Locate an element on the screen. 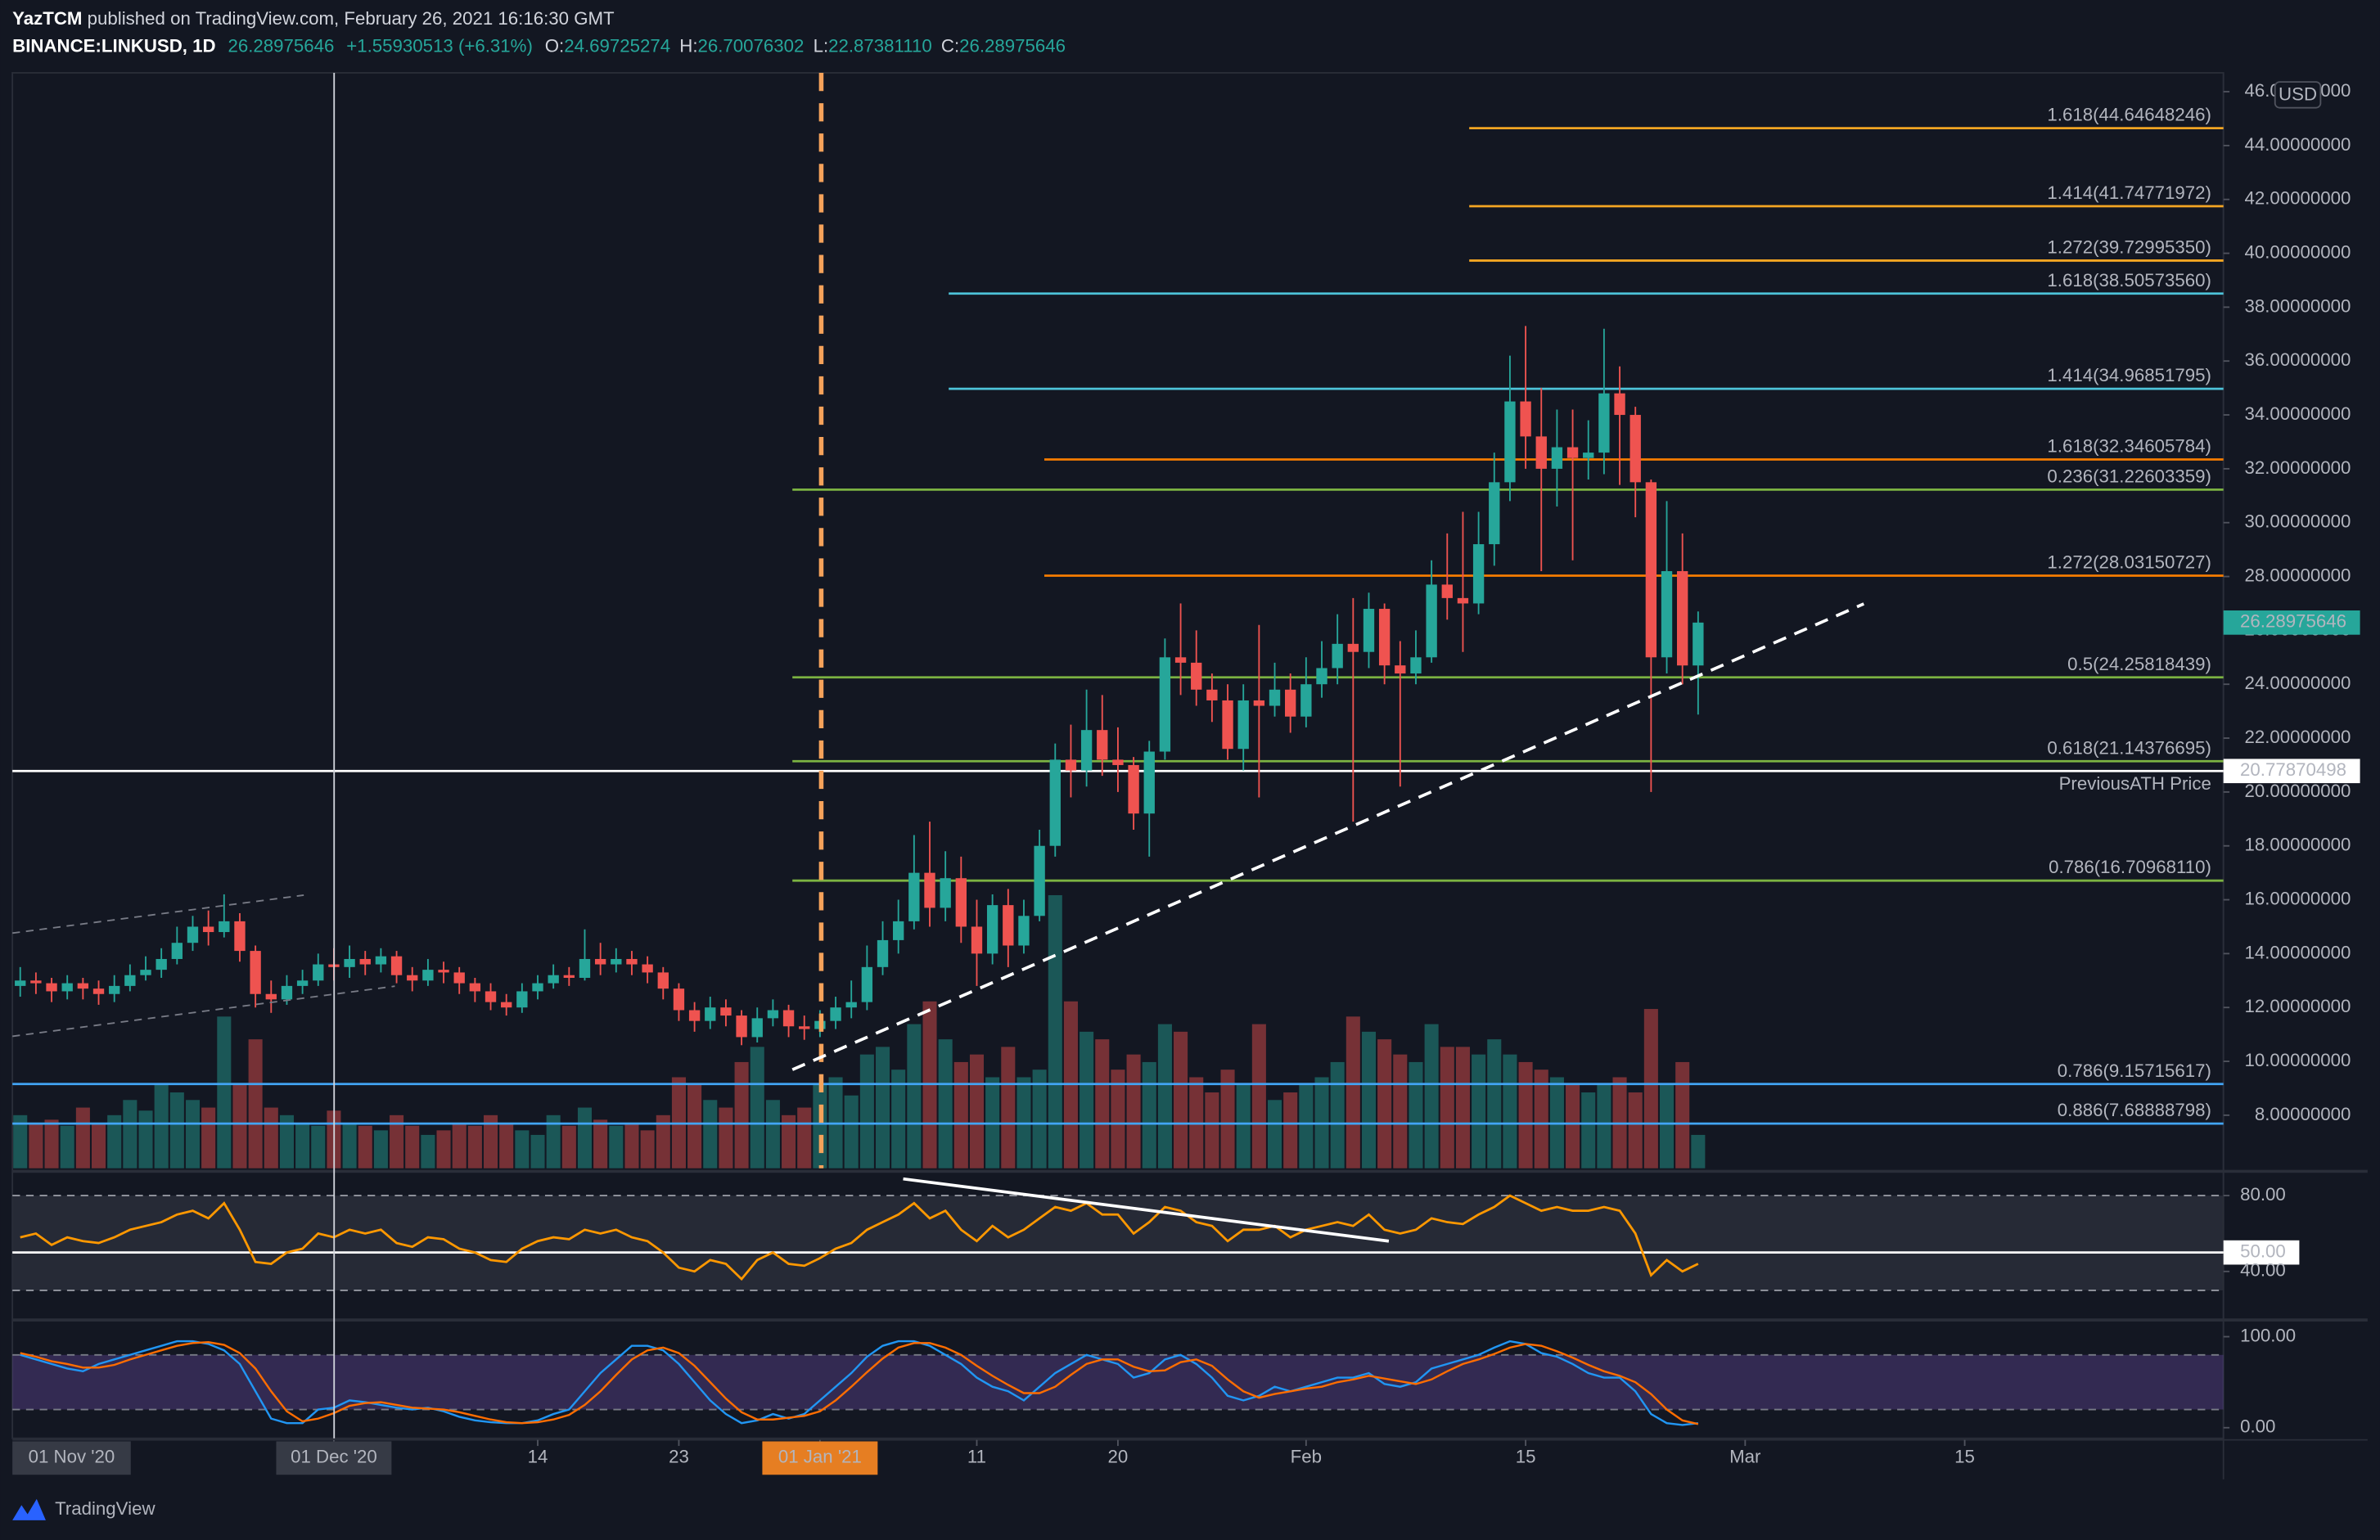  x-tick-label: 23 is located at coordinates (679, 1457).